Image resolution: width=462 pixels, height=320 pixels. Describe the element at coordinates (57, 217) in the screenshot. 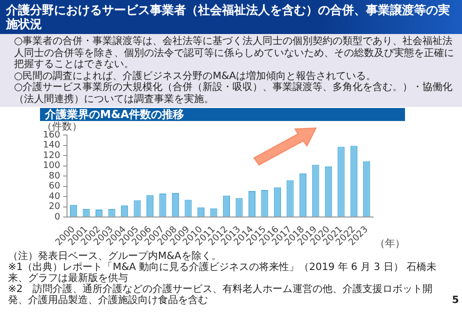

I see `y-tick-label: 0` at that location.